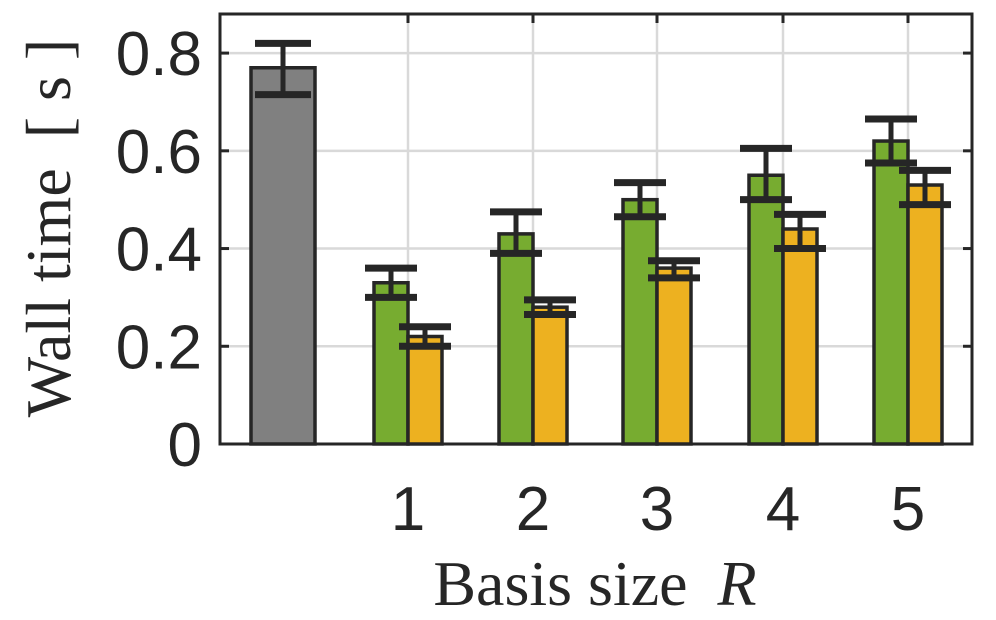 The width and height of the screenshot is (996, 620). What do you see at coordinates (783, 509) in the screenshot?
I see `x-tick-label: 4` at bounding box center [783, 509].